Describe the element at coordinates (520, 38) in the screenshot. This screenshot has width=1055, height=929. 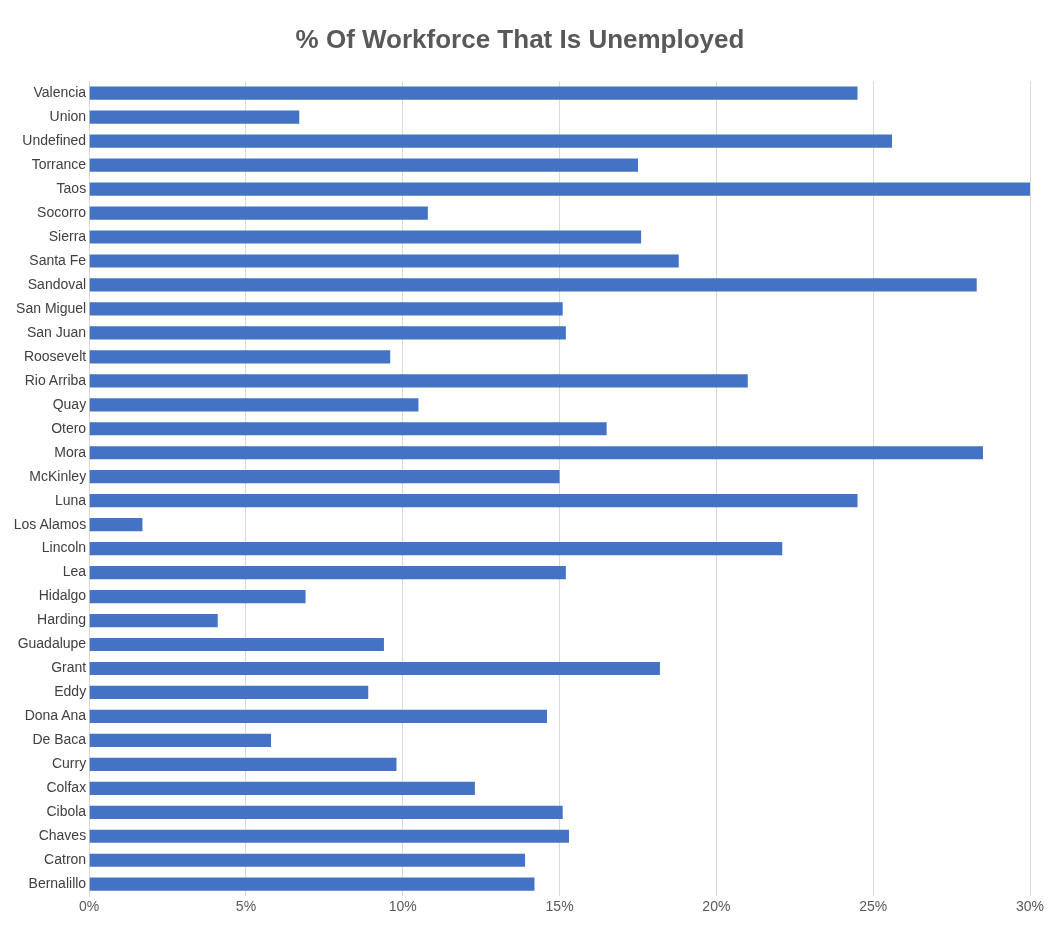
I see `chart-title: % Of Workforce That Is Unemployed` at that location.